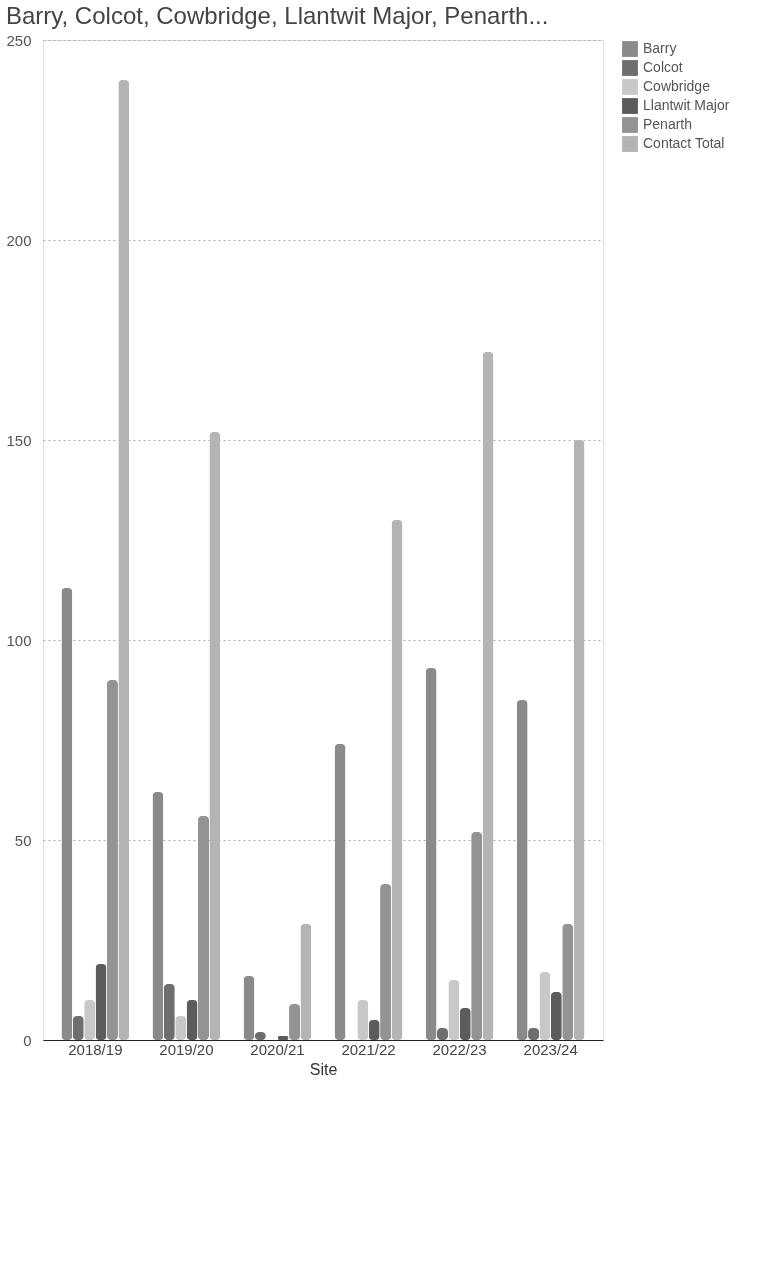 The height and width of the screenshot is (1284, 782). What do you see at coordinates (663, 67) in the screenshot?
I see `legend-label: Colcot` at bounding box center [663, 67].